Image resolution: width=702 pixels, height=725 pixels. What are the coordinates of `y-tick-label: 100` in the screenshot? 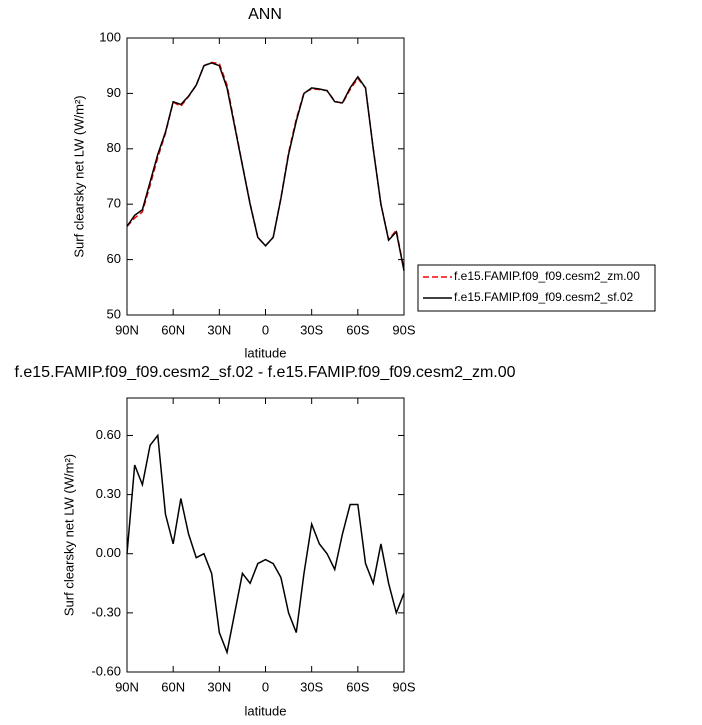 It's located at (110, 36).